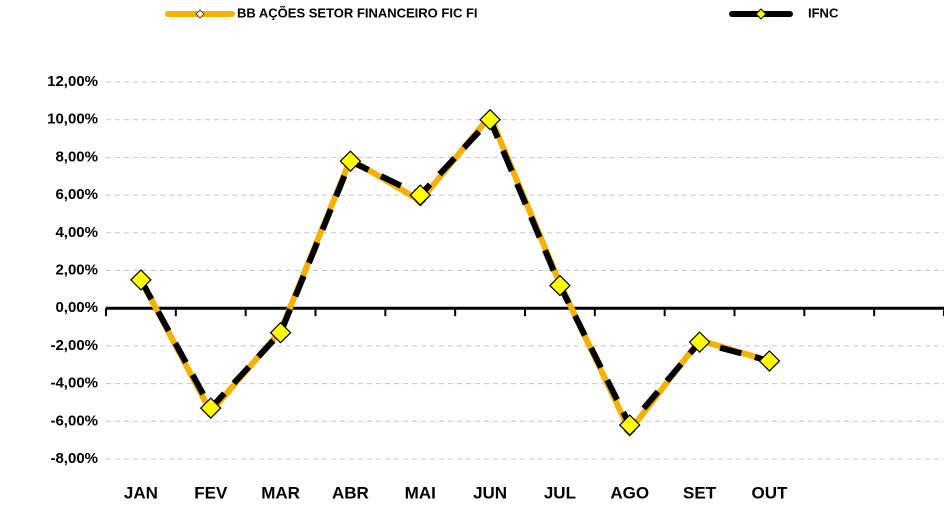 The image size is (944, 505). What do you see at coordinates (74, 420) in the screenshot?
I see `y-tick-label: -6,00%` at bounding box center [74, 420].